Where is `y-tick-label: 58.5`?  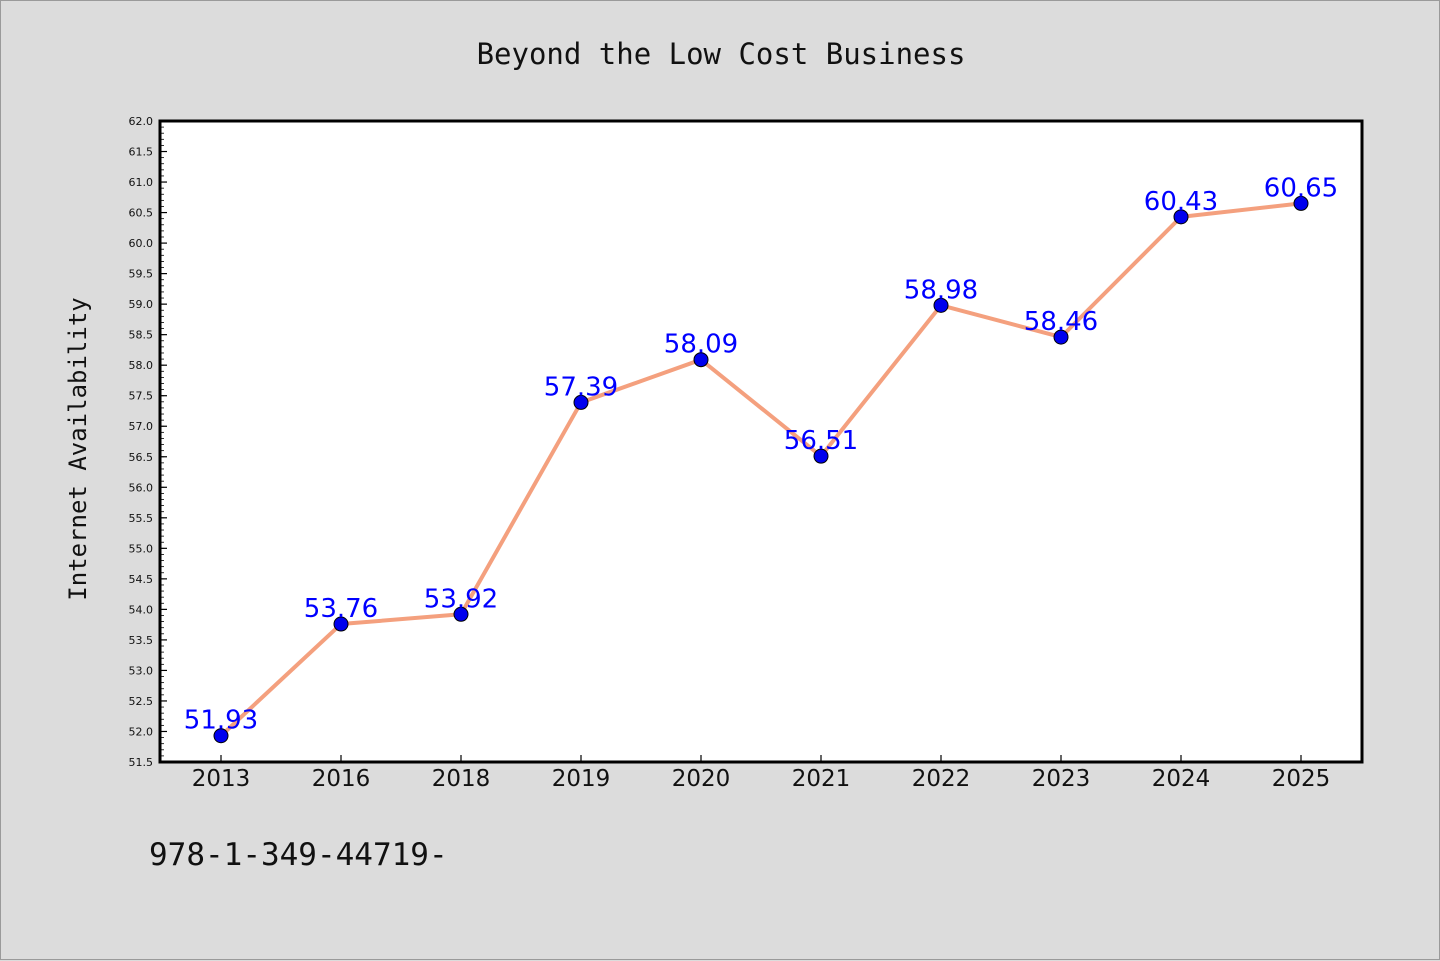
y-tick-label: 58.5 is located at coordinates (141, 335).